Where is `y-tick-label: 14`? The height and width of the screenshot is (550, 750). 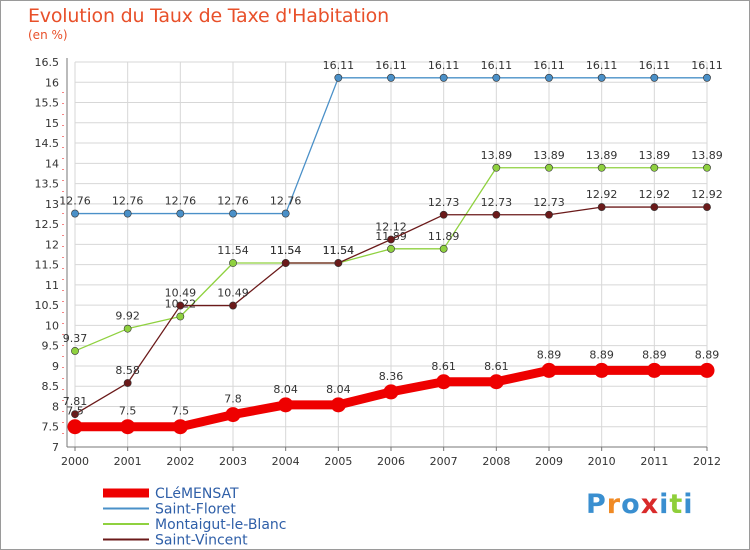 y-tick-label: 14 is located at coordinates (52, 163).